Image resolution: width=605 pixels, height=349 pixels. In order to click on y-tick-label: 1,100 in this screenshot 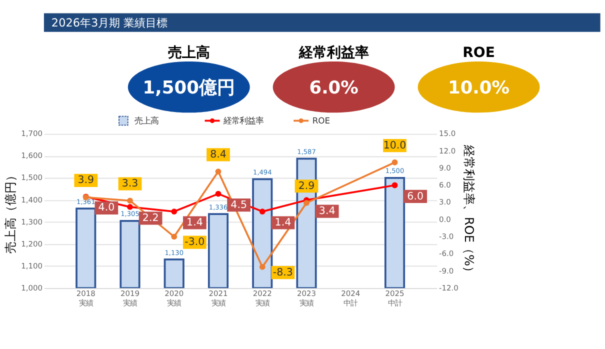, I will do `click(32, 265)`.